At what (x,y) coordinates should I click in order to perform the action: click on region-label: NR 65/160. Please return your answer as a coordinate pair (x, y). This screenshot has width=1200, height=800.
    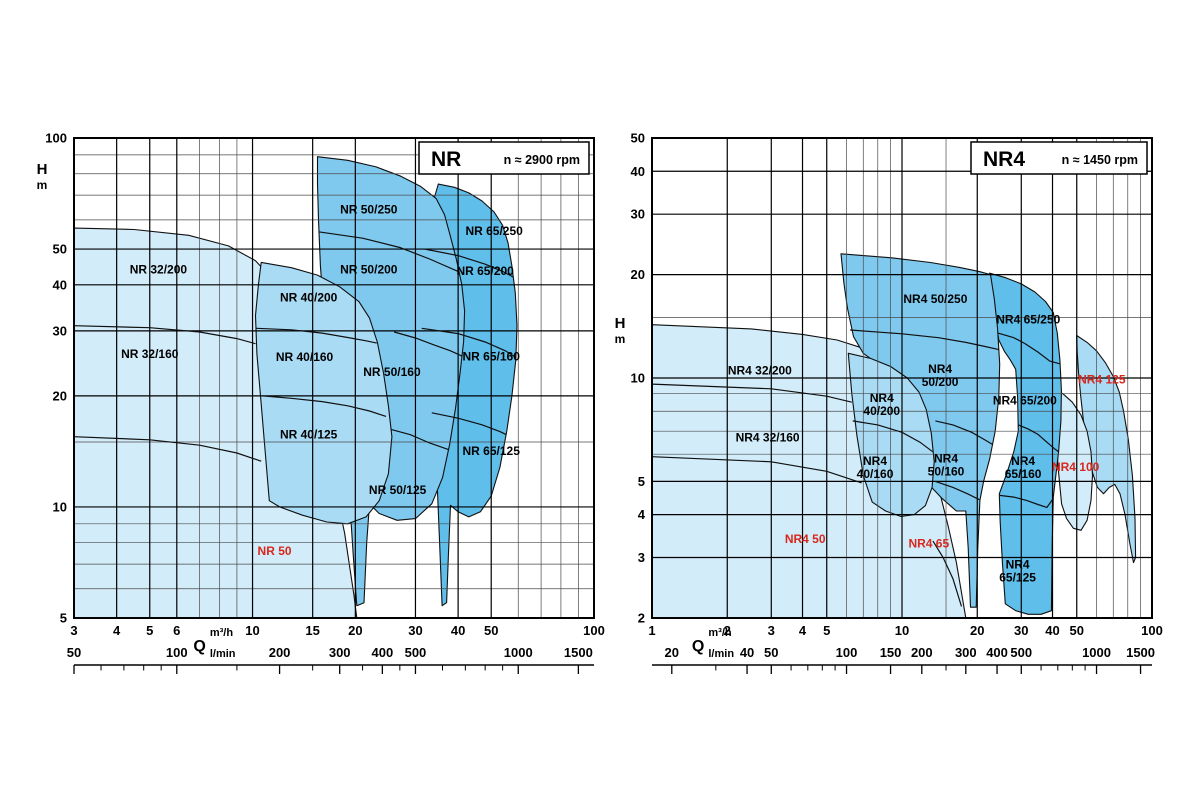
    Looking at the image, I should click on (492, 356).